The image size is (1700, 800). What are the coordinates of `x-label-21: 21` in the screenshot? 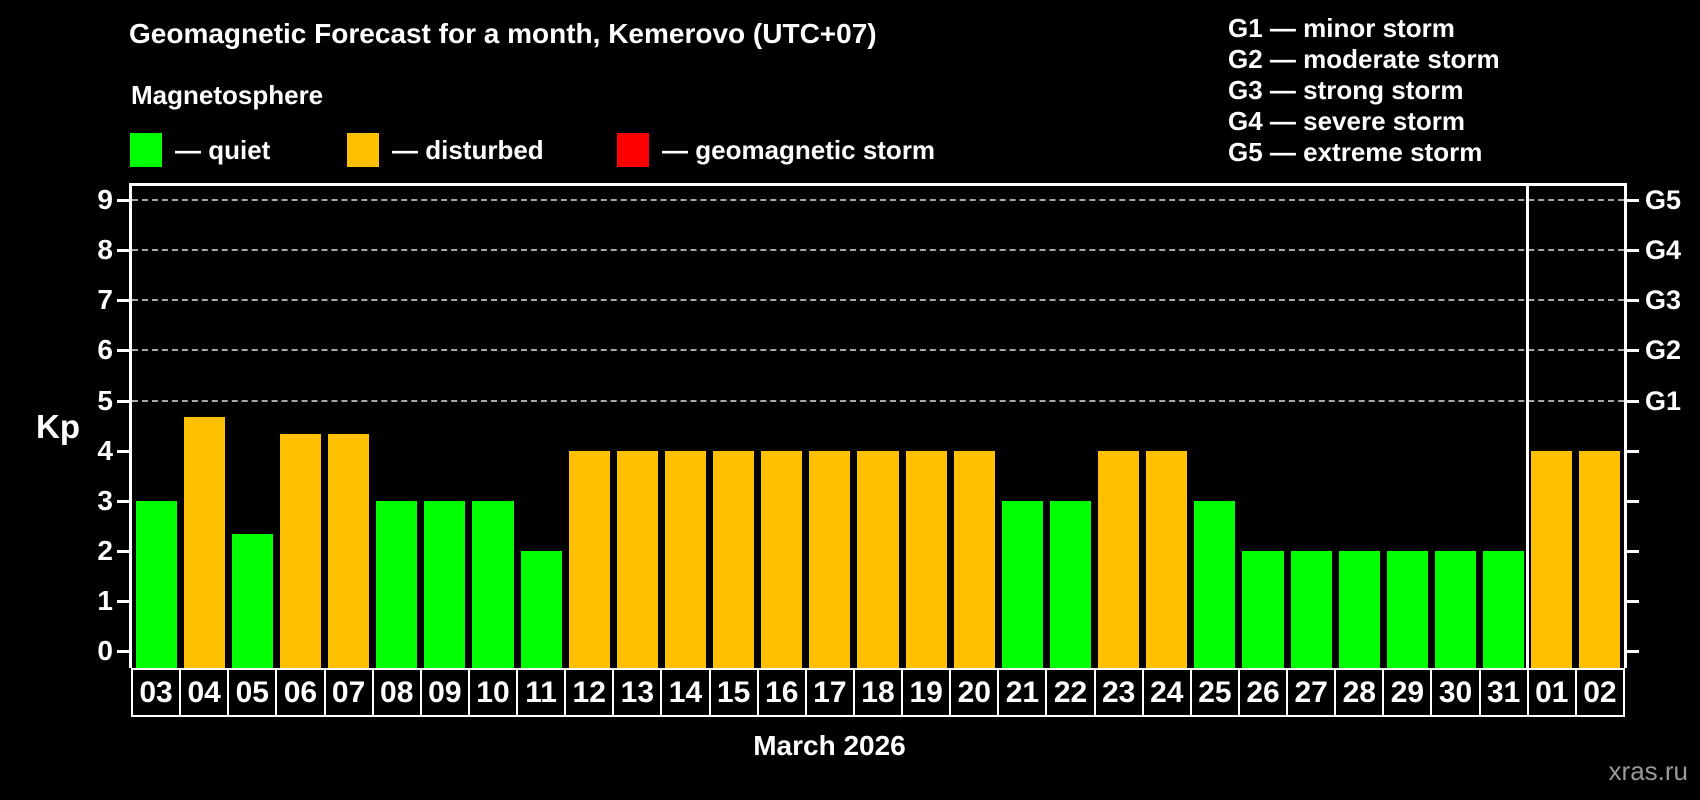 It's located at (1022, 692).